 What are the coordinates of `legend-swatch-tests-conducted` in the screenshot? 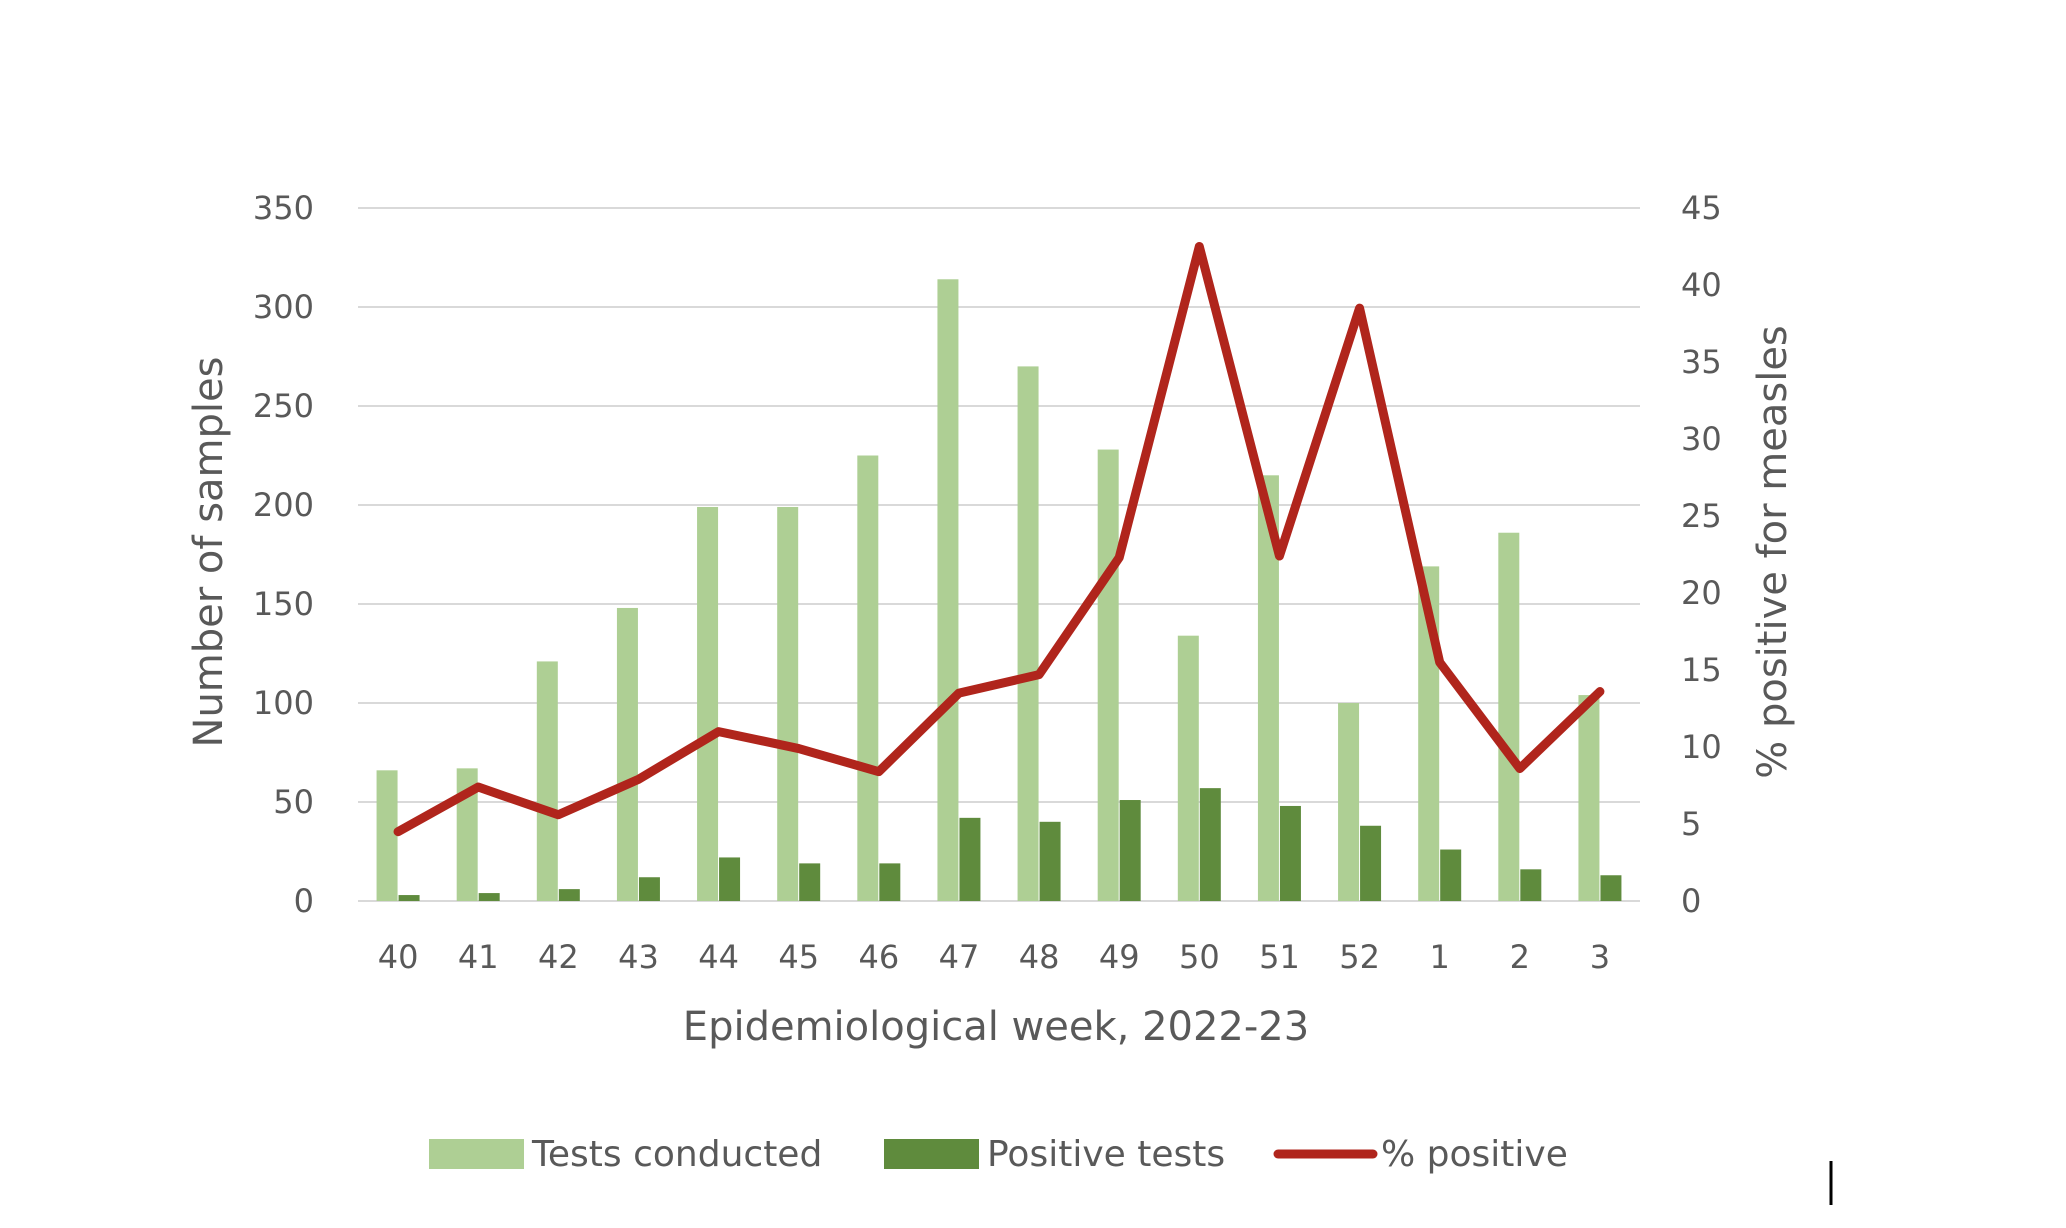 It's located at (476, 1154).